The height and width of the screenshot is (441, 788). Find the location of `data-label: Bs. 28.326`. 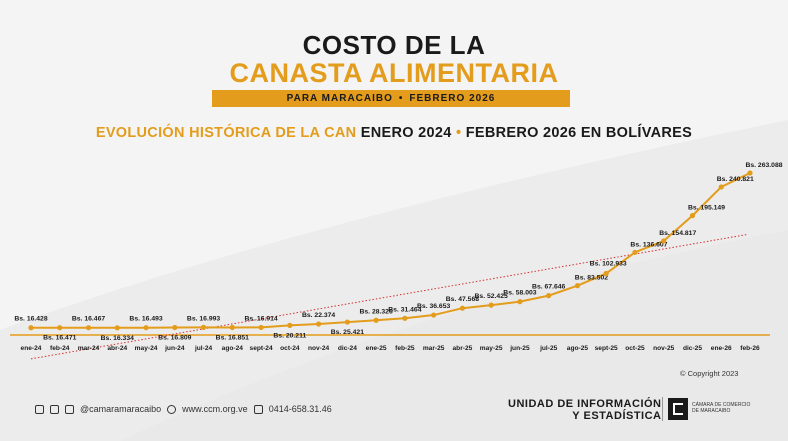

data-label: Bs. 28.326 is located at coordinates (375, 311).